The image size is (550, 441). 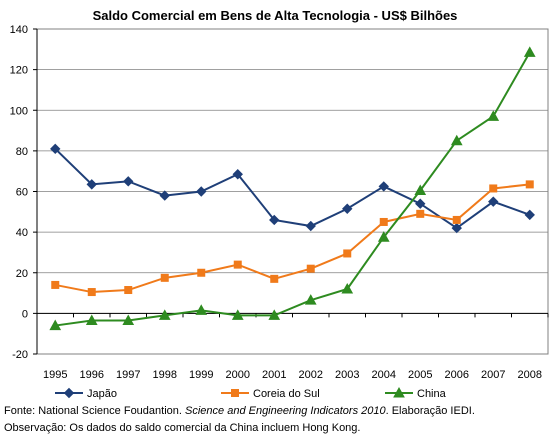 What do you see at coordinates (235, 393) in the screenshot?
I see `legend-marker-square` at bounding box center [235, 393].